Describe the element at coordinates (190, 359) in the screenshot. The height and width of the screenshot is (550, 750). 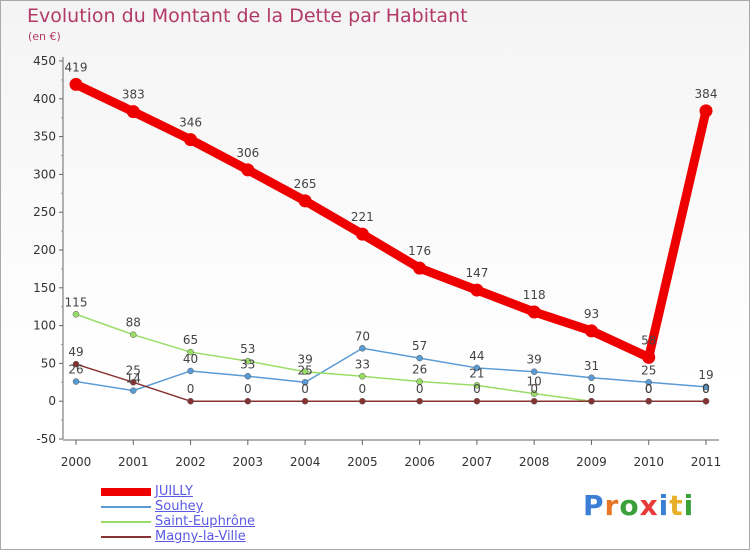
I see `data-label: 40` at that location.